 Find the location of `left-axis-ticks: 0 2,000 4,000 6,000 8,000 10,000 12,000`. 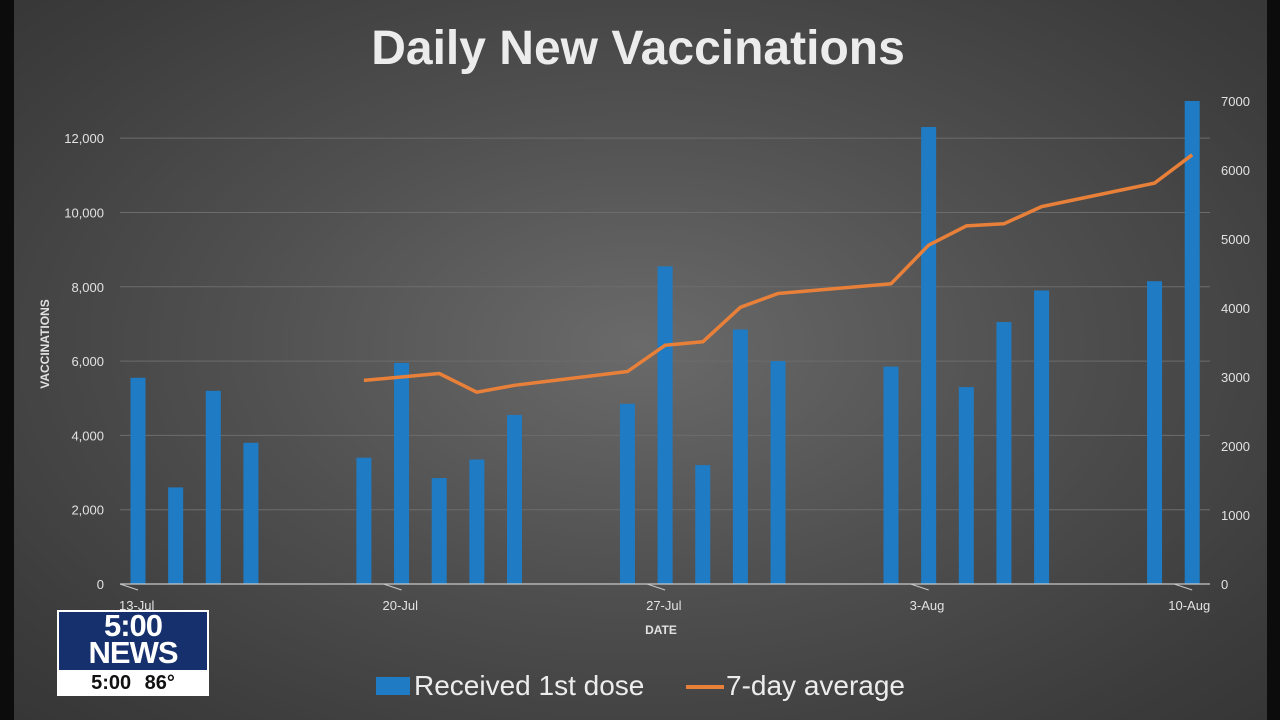

left-axis-ticks: 0 2,000 4,000 6,000 8,000 10,000 12,000 is located at coordinates (84, 361).